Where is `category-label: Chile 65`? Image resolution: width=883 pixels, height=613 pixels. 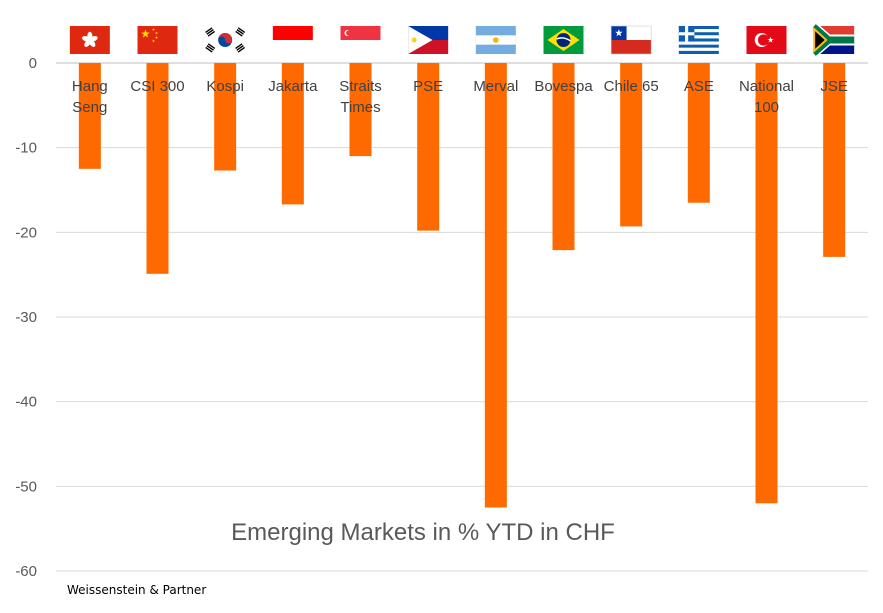
category-label: Chile 65 is located at coordinates (631, 86).